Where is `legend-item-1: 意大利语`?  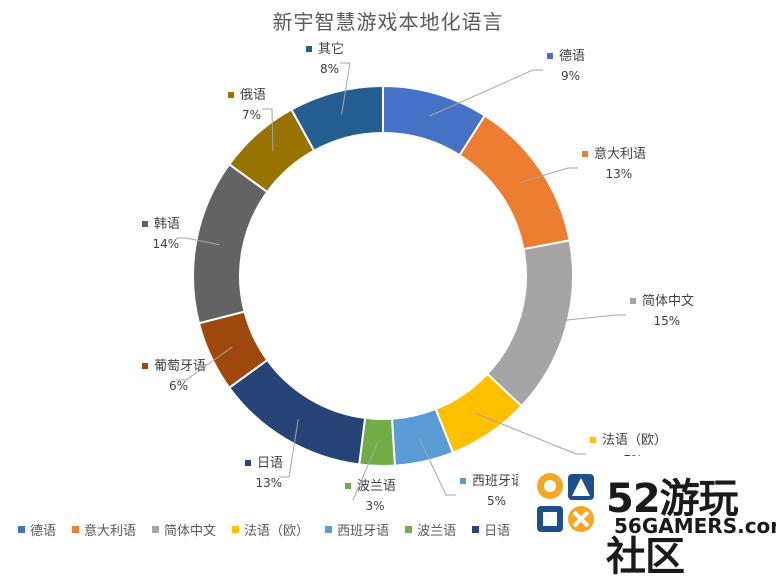
legend-item-1: 意大利语 is located at coordinates (104, 529).